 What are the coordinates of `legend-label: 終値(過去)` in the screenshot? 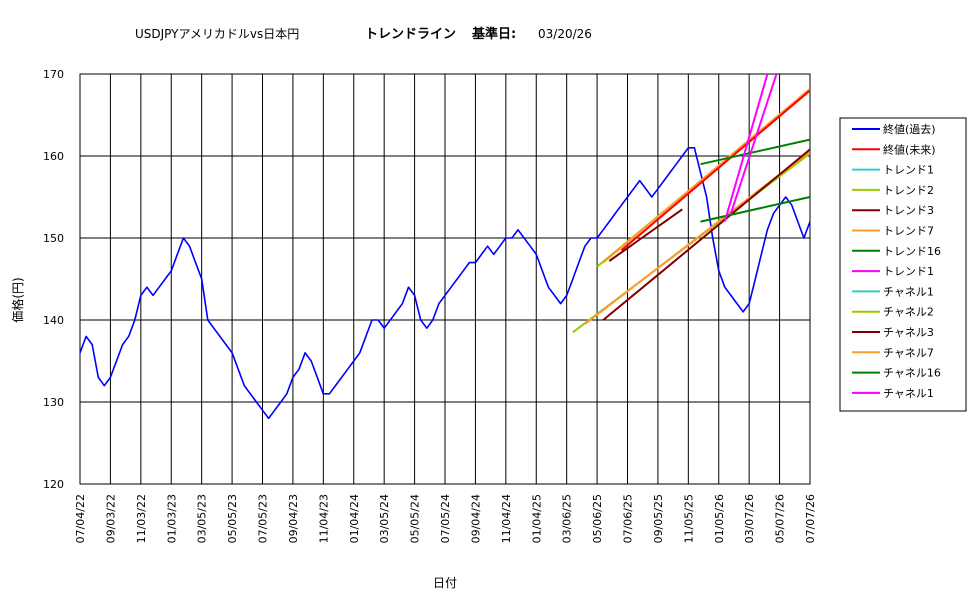 It's located at (909, 129).